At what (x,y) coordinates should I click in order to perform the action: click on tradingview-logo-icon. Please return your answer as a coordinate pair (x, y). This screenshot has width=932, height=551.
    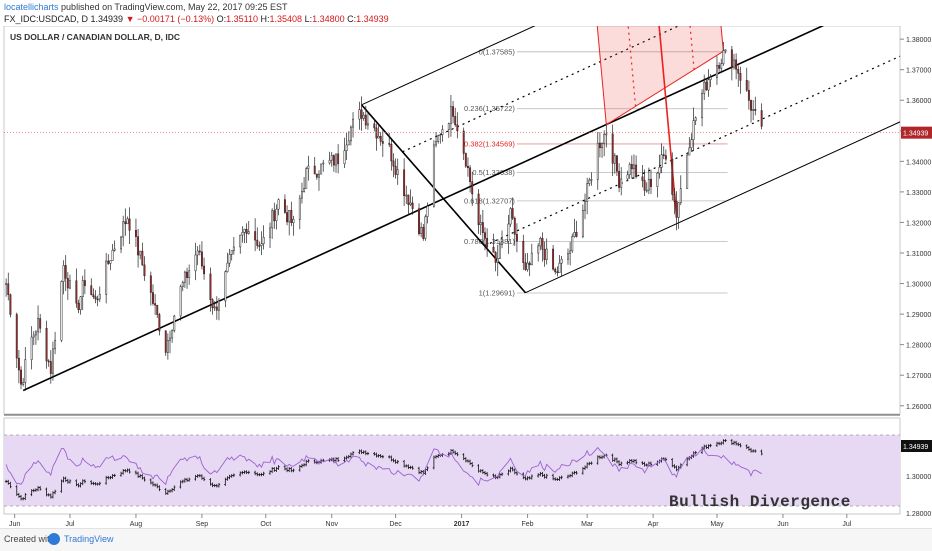
    Looking at the image, I should click on (54, 539).